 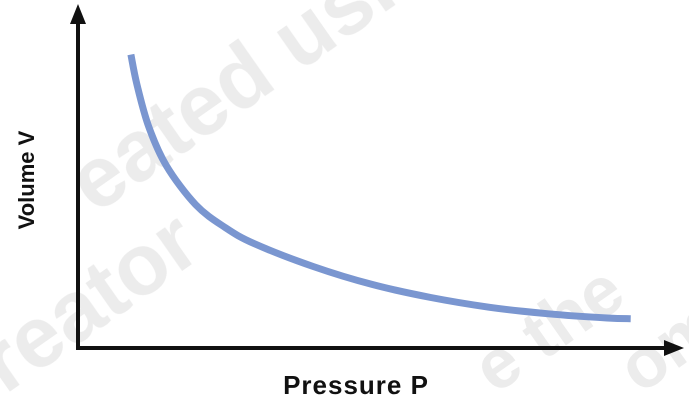 I want to click on y-axis-arrow-icon, so click(x=78, y=14).